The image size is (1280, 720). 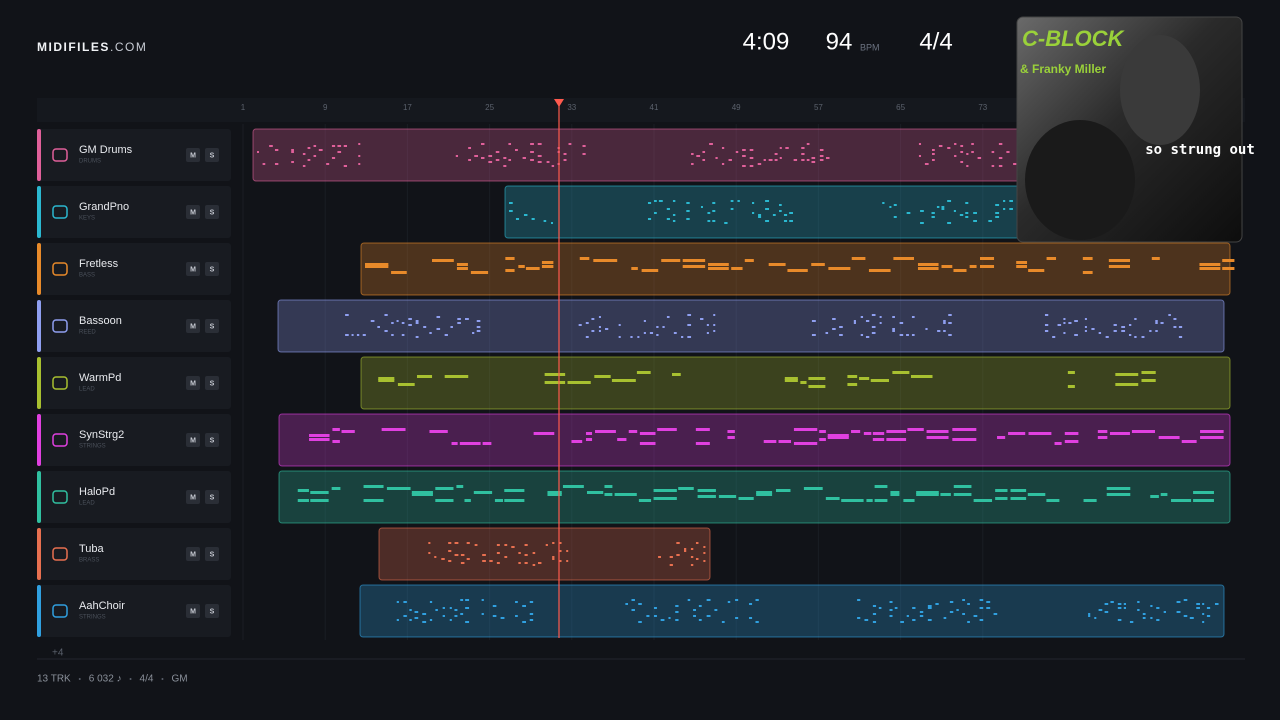 I want to click on track-icon, so click(x=60, y=326).